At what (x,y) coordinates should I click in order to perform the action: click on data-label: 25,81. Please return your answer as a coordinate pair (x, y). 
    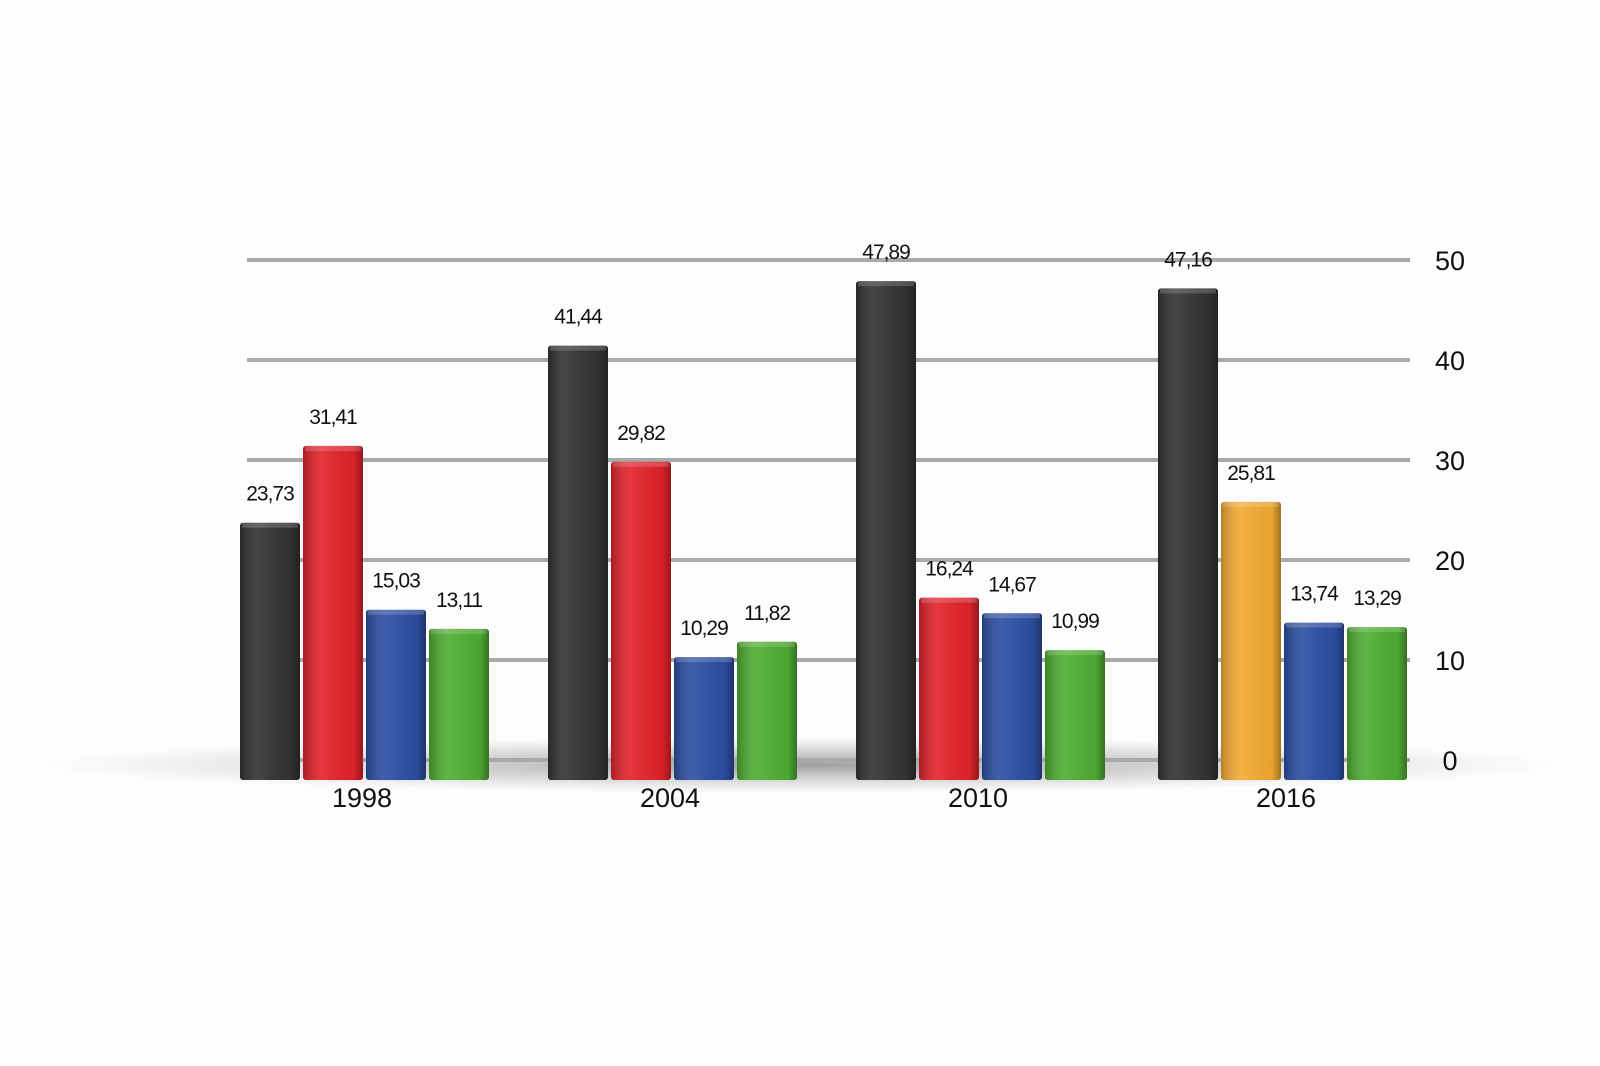
    Looking at the image, I should click on (1251, 473).